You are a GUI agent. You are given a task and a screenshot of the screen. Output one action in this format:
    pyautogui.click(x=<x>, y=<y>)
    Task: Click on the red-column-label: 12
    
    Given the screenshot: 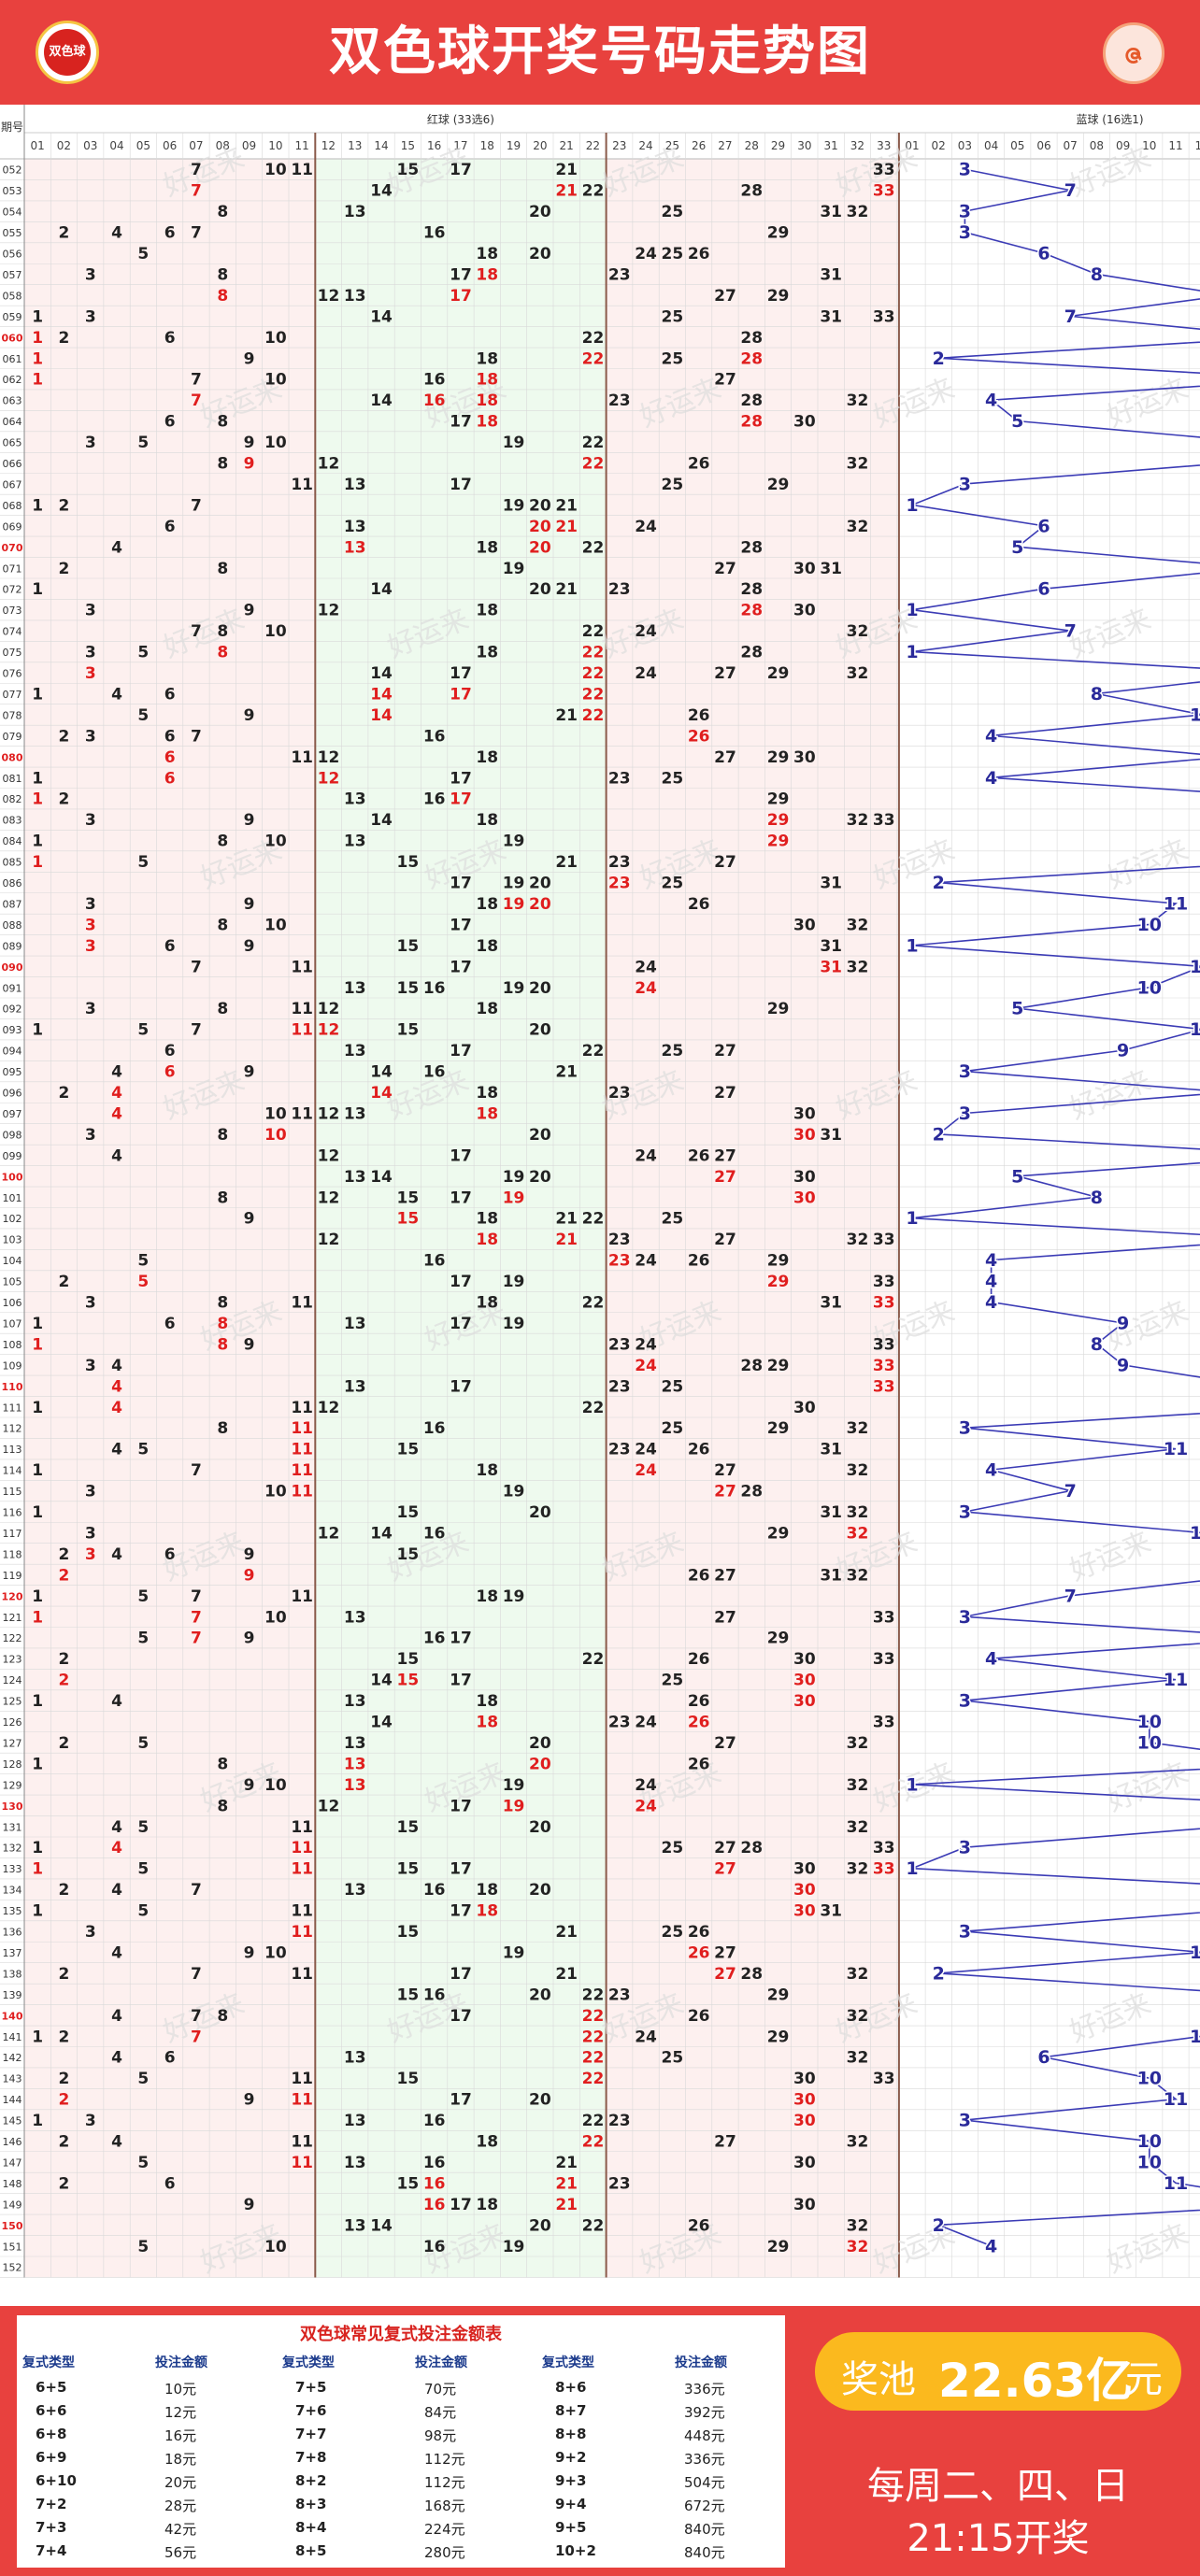 What is the action you would take?
    pyautogui.click(x=328, y=146)
    